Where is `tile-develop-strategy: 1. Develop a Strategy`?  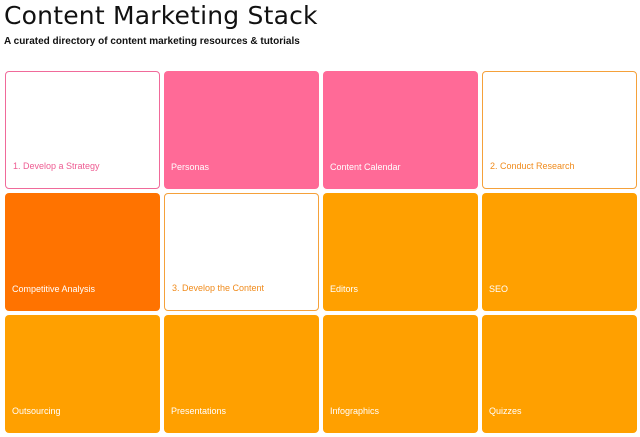 tile-develop-strategy: 1. Develop a Strategy is located at coordinates (82, 130).